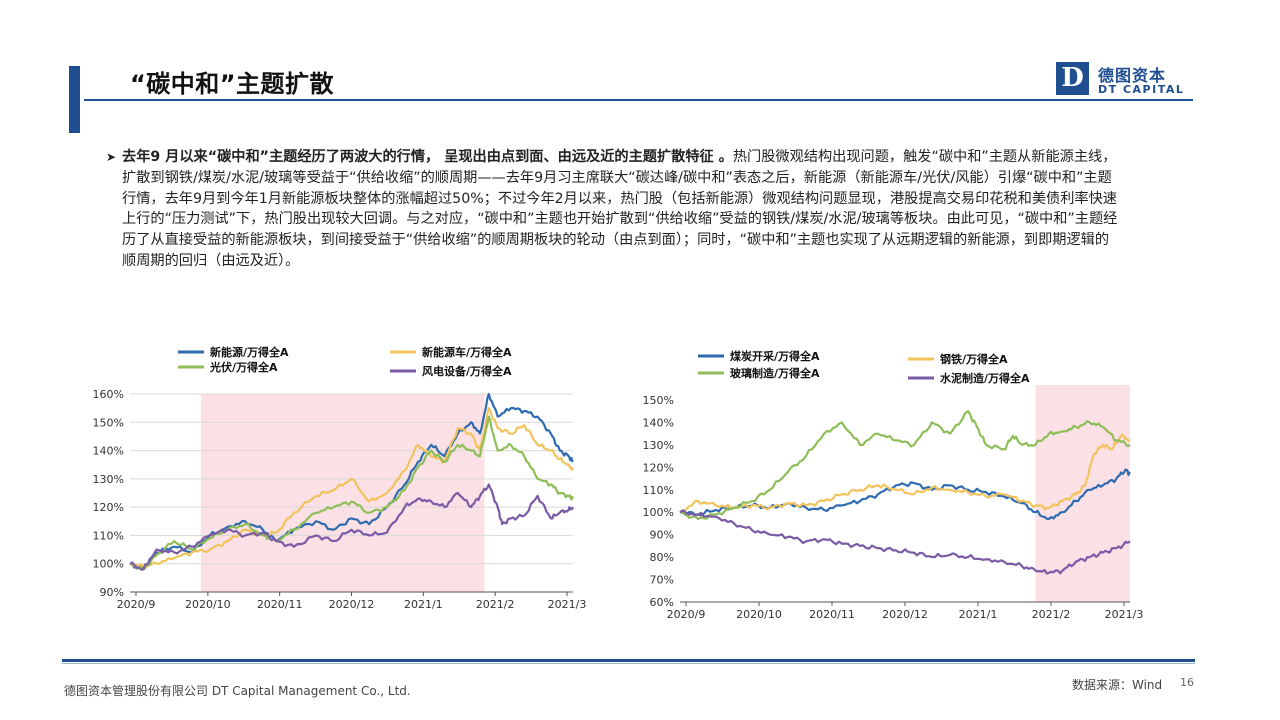  What do you see at coordinates (662, 602) in the screenshot?
I see `y-tick-label: 60%` at bounding box center [662, 602].